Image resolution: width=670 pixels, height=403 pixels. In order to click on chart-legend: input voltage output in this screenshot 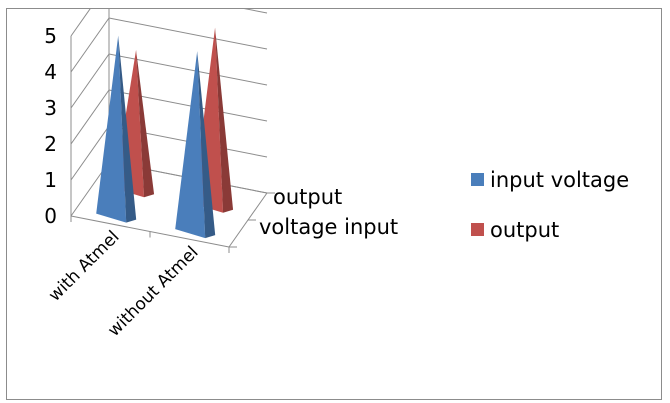, I will do `click(550, 205)`.